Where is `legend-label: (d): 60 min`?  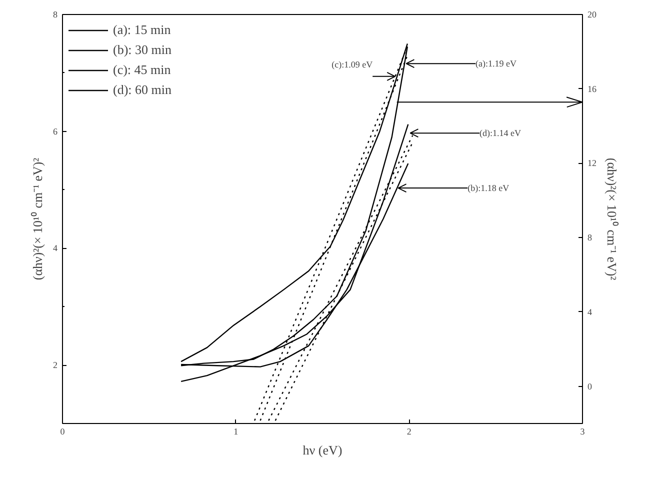 legend-label: (d): 60 min is located at coordinates (142, 90).